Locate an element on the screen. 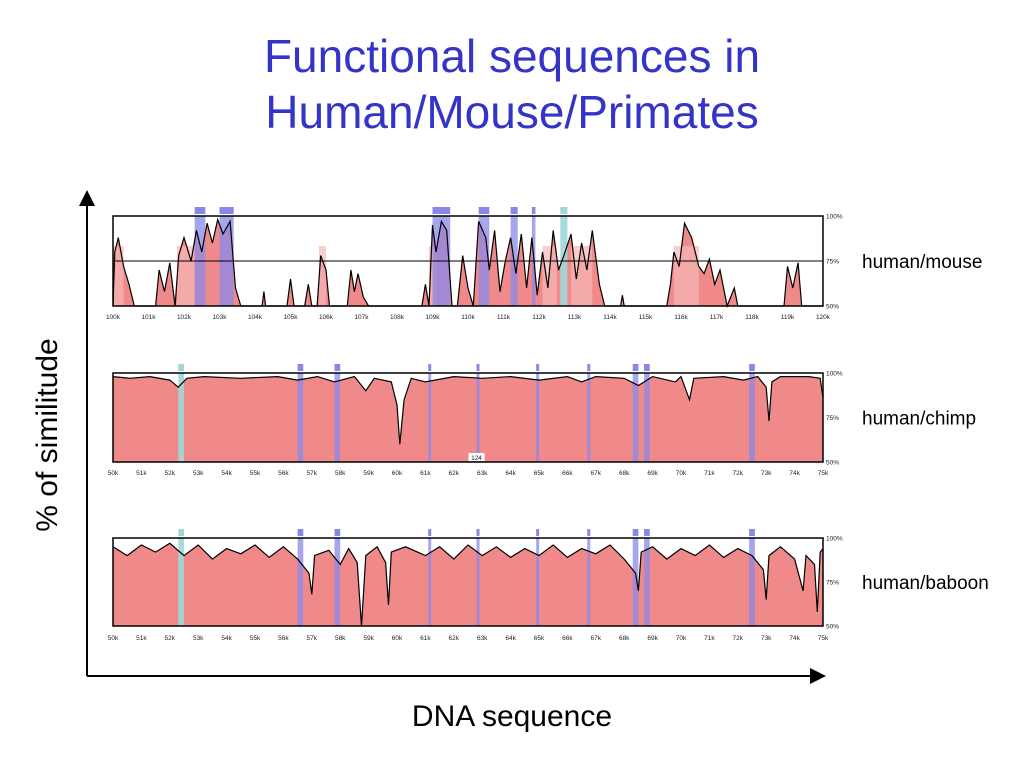  x-tick-label: 71k is located at coordinates (709, 473).